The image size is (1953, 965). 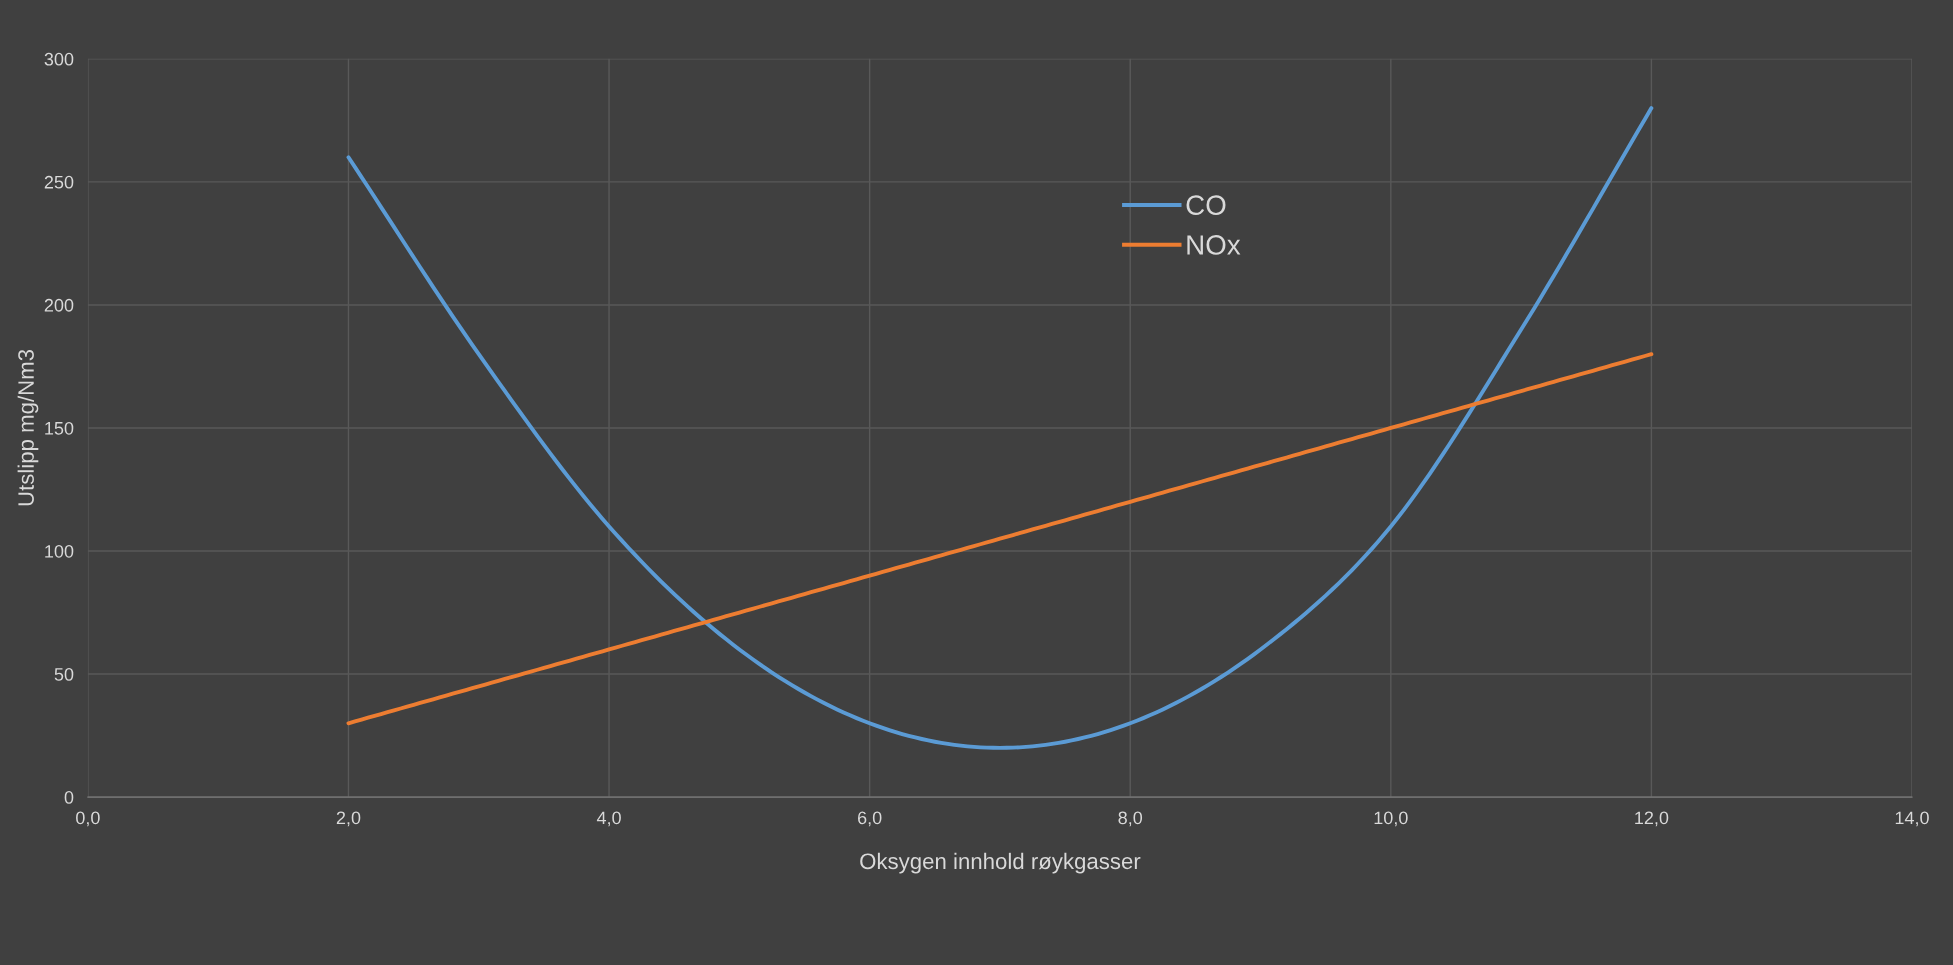 I want to click on legend-label: NOx, so click(x=1214, y=245).